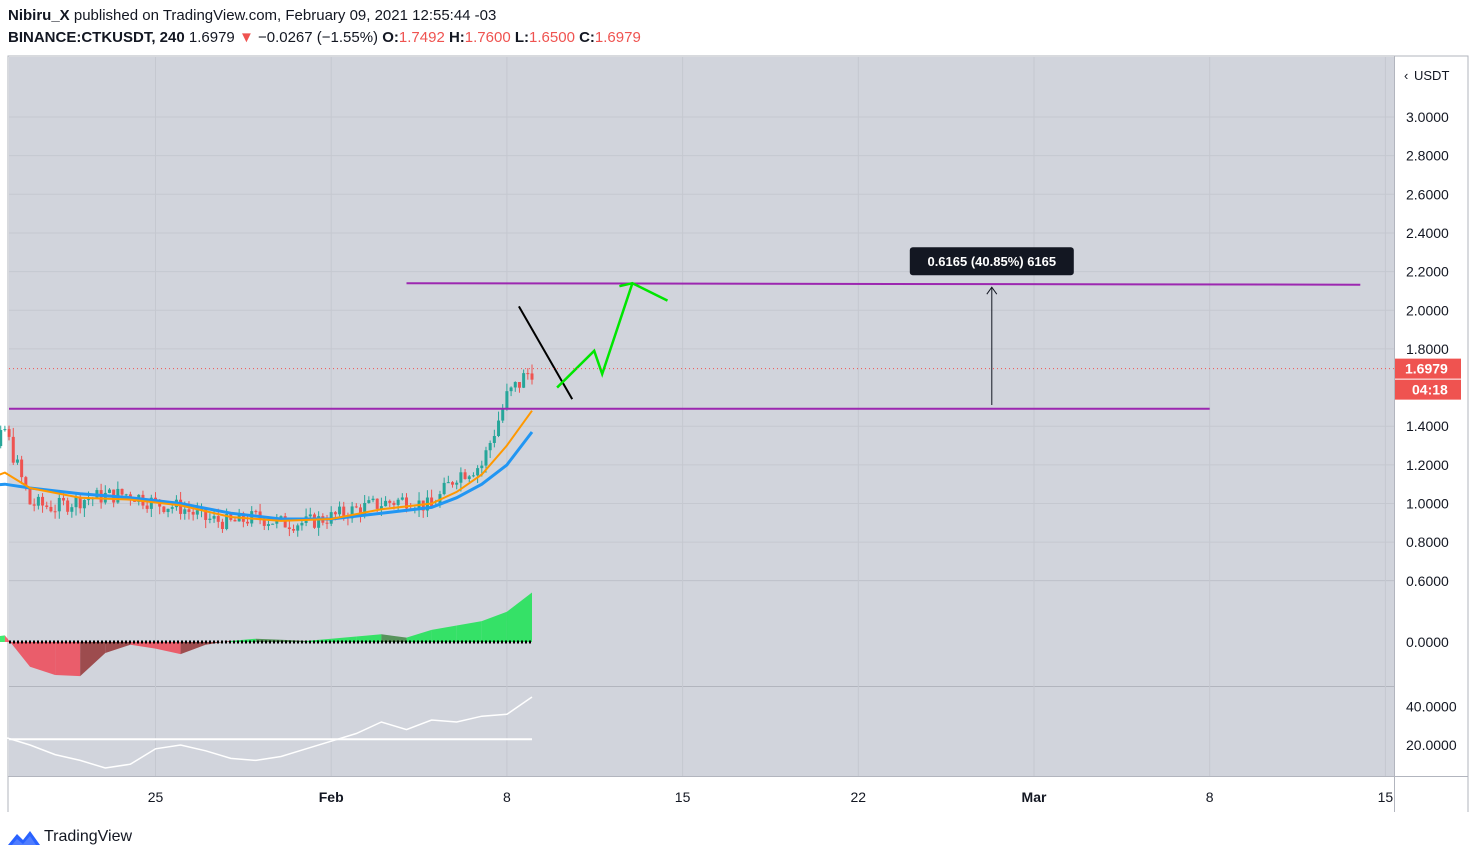 This screenshot has height=860, width=1478. What do you see at coordinates (683, 797) in the screenshot?
I see `time-tick-label: 15` at bounding box center [683, 797].